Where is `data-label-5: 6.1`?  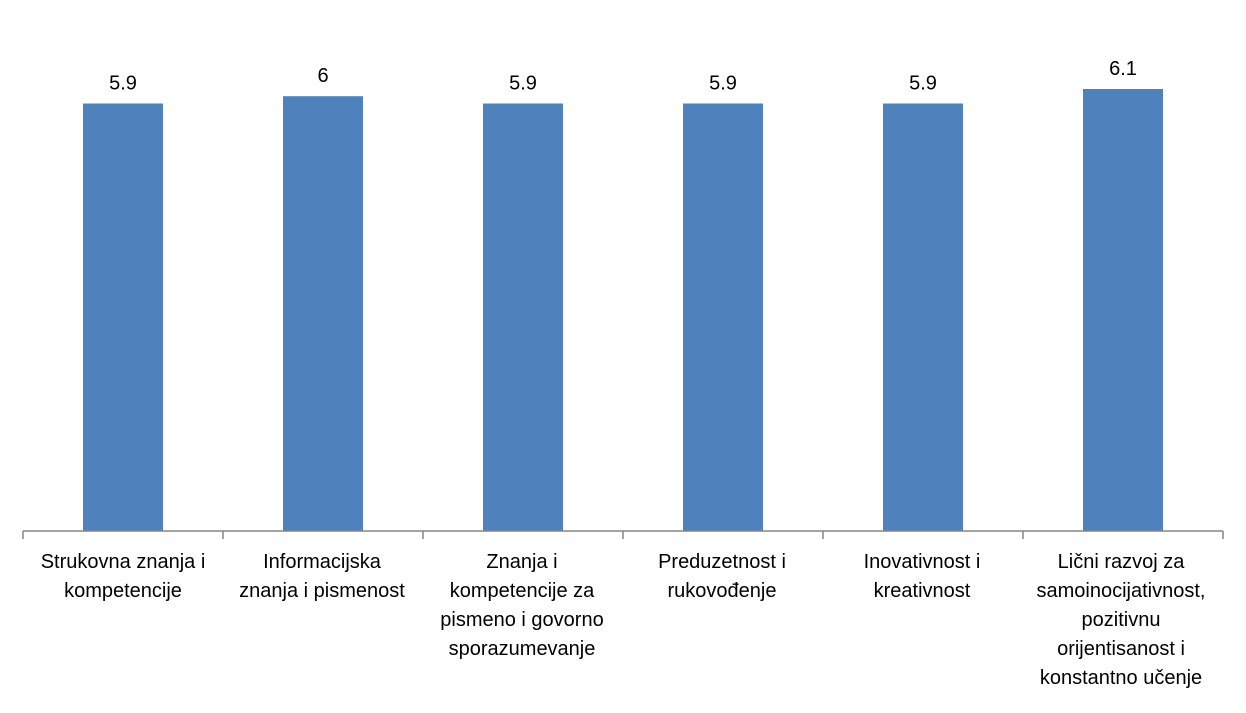
data-label-5: 6.1 is located at coordinates (1123, 69).